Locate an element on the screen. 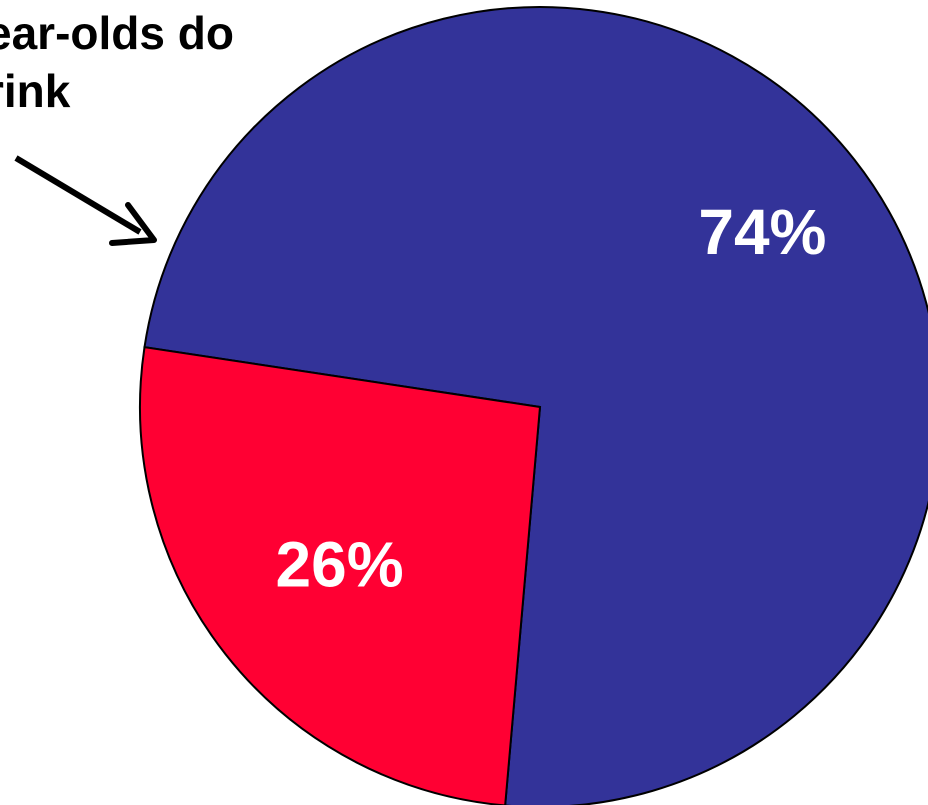 The image size is (928, 805). annotation-line-1: ear-olds do is located at coordinates (117, 33).